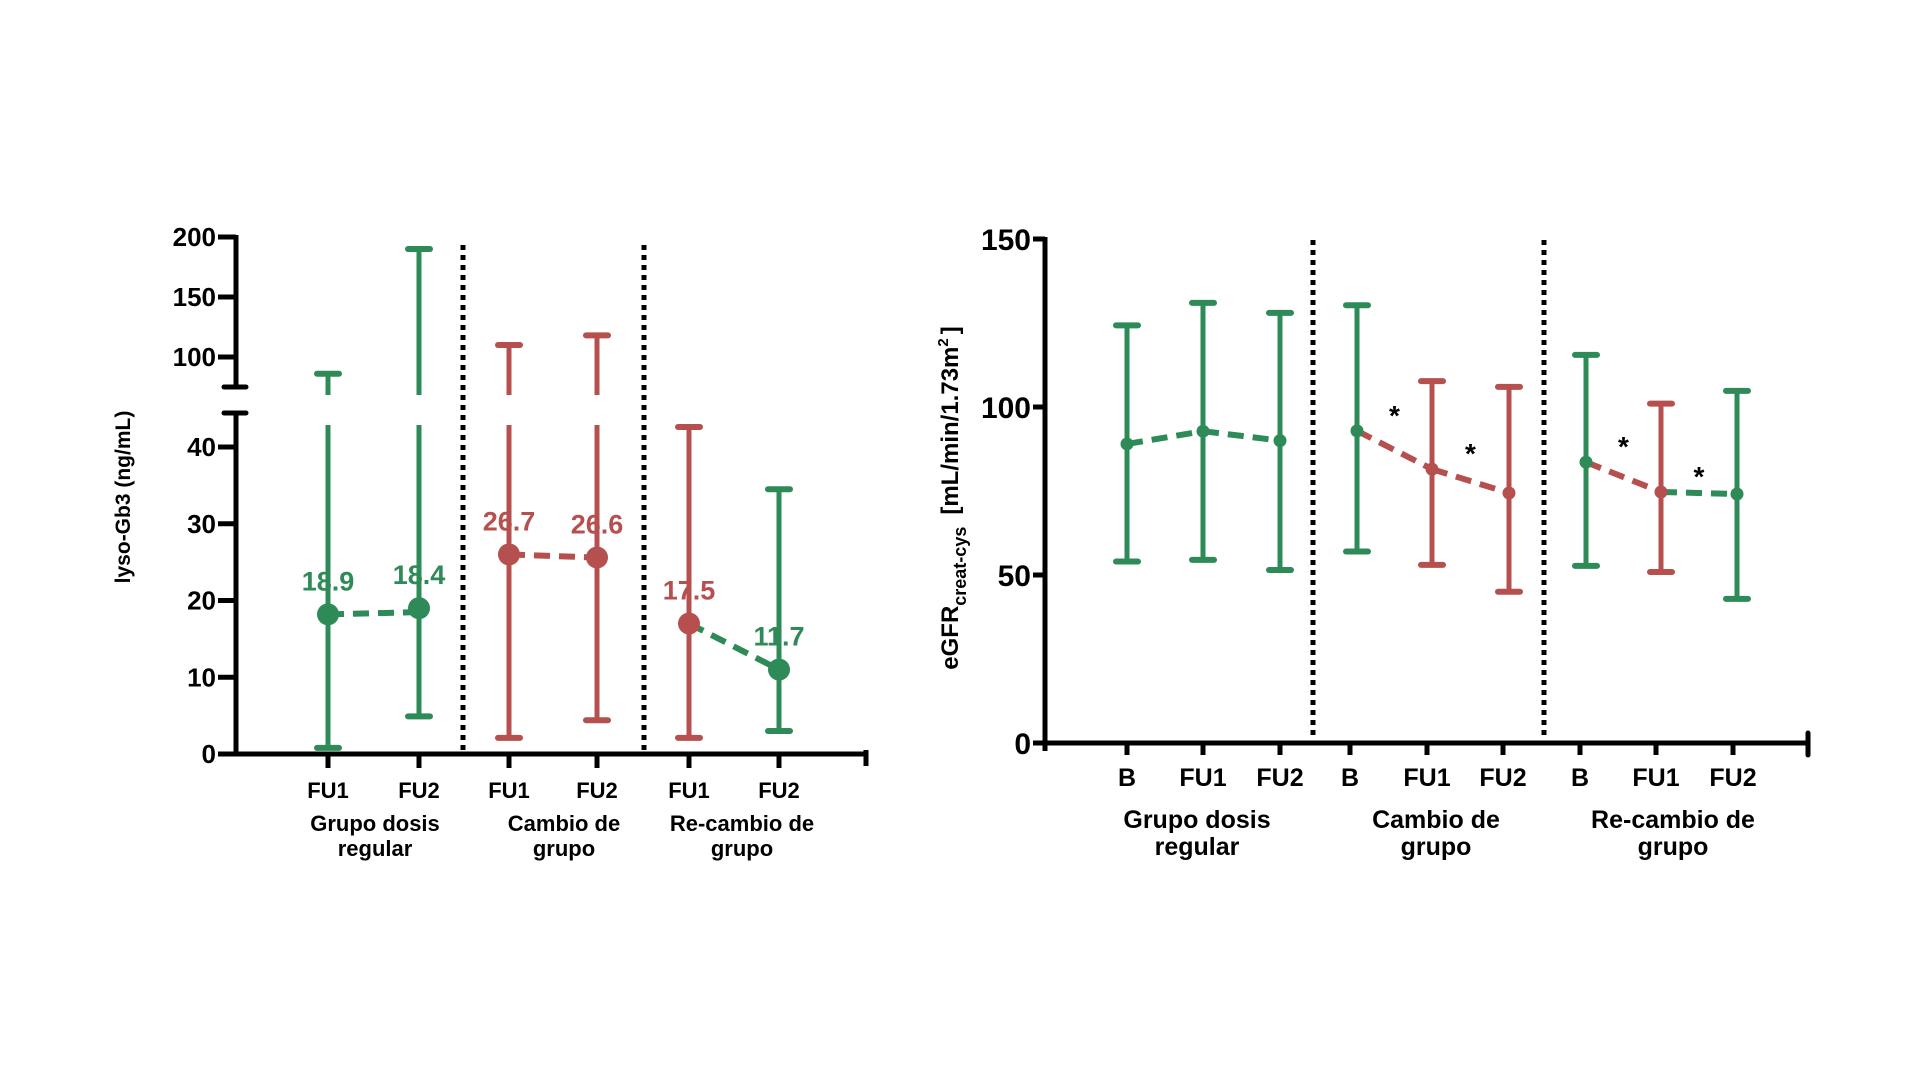  I want to click on y-axis-title-main: eGFR, so click(950, 638).